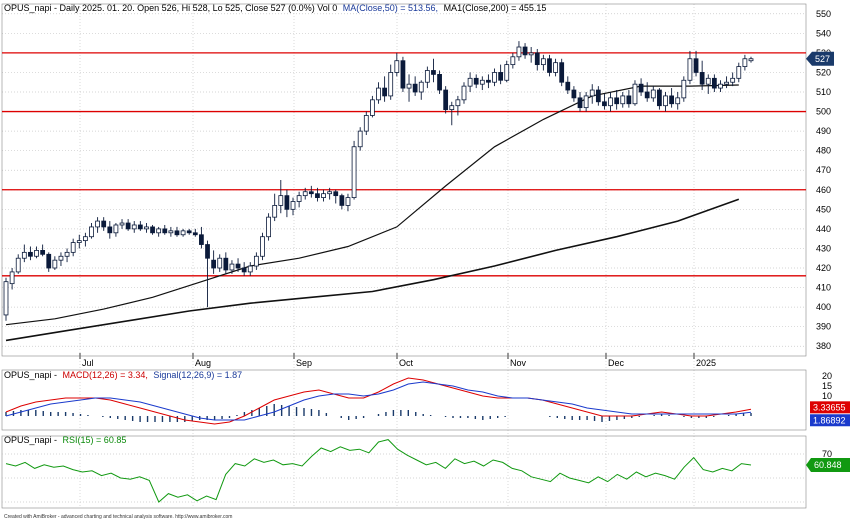 The width and height of the screenshot is (850, 521). I want to click on macd-line, so click(378, 401).